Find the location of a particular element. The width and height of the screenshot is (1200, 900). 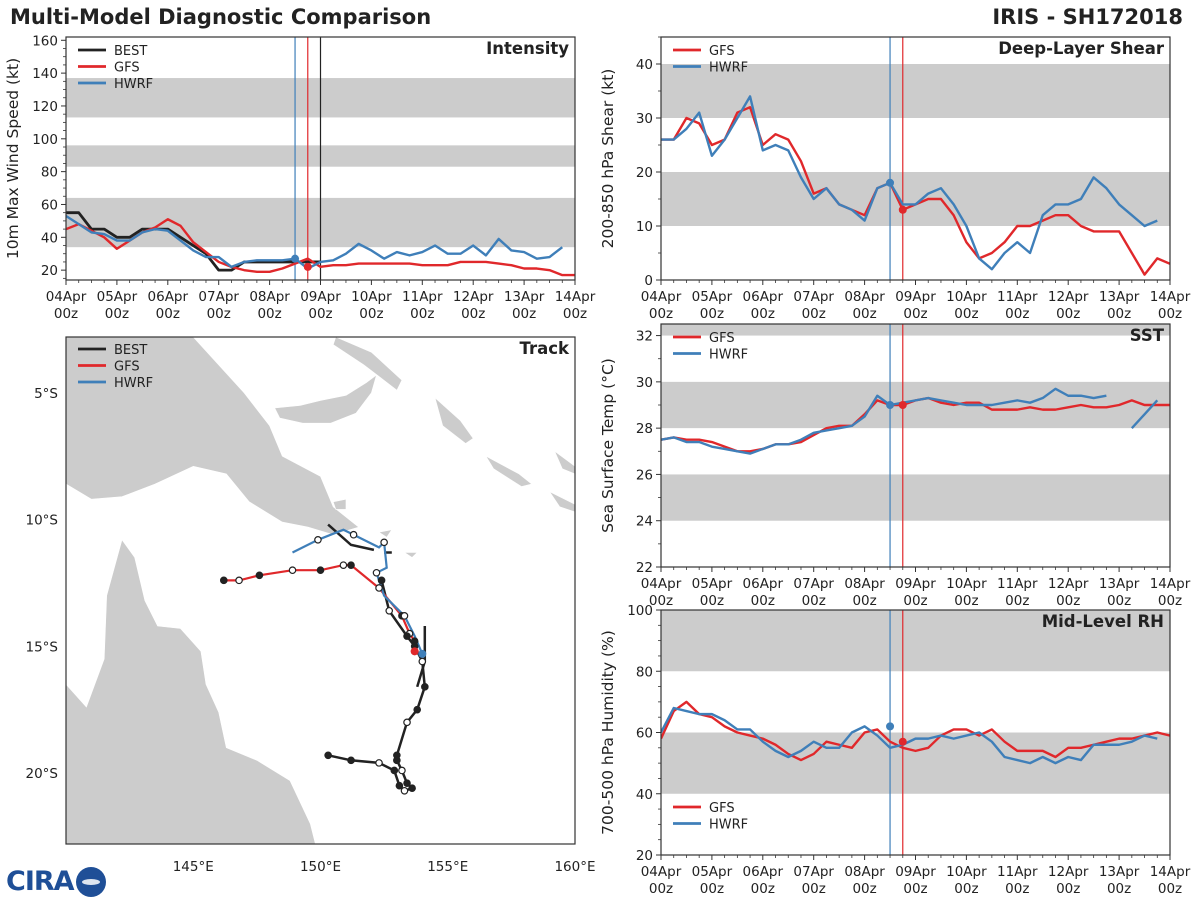

storm-id: IRIS - SH172018 is located at coordinates (1087, 17).